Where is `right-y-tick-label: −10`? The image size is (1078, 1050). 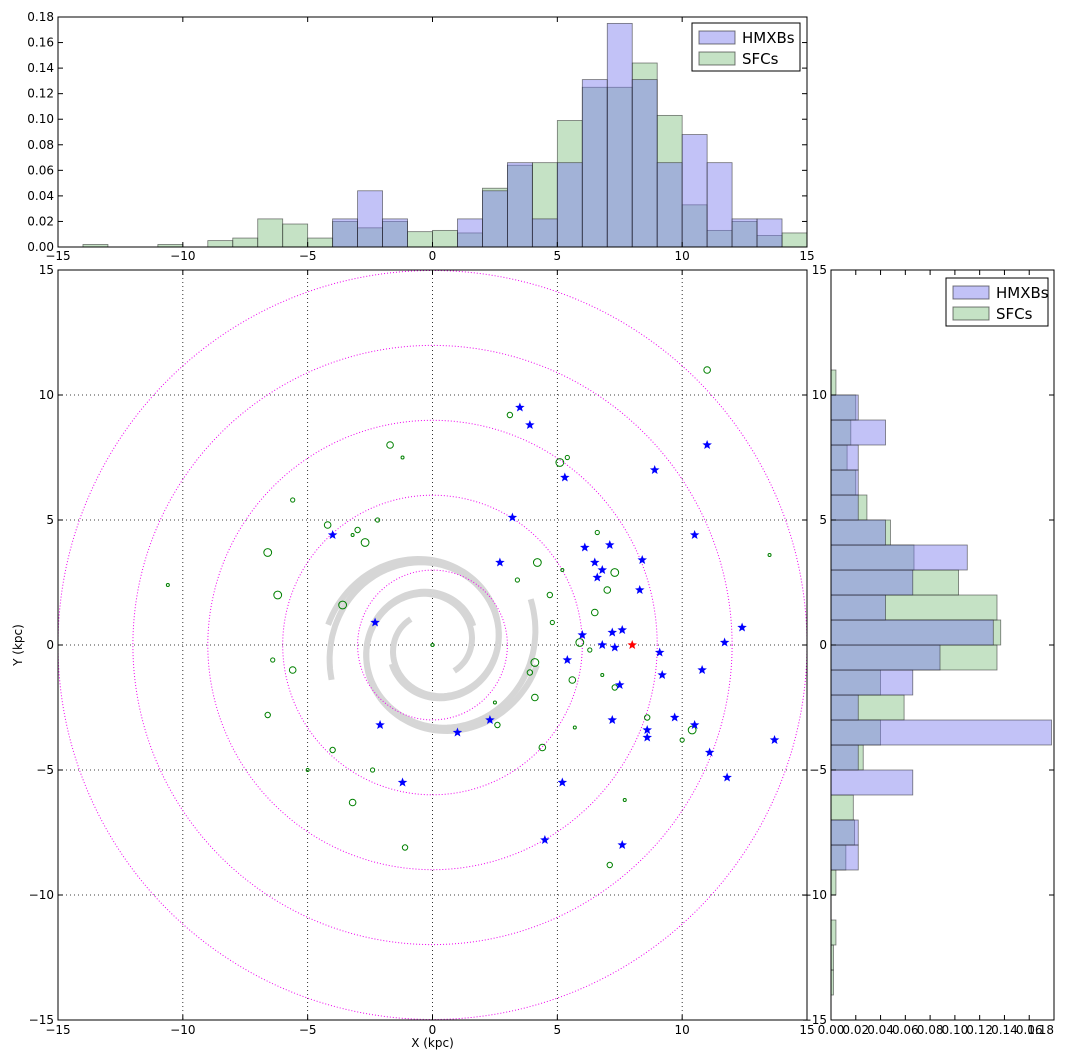 right-y-tick-label: −10 is located at coordinates (814, 895).